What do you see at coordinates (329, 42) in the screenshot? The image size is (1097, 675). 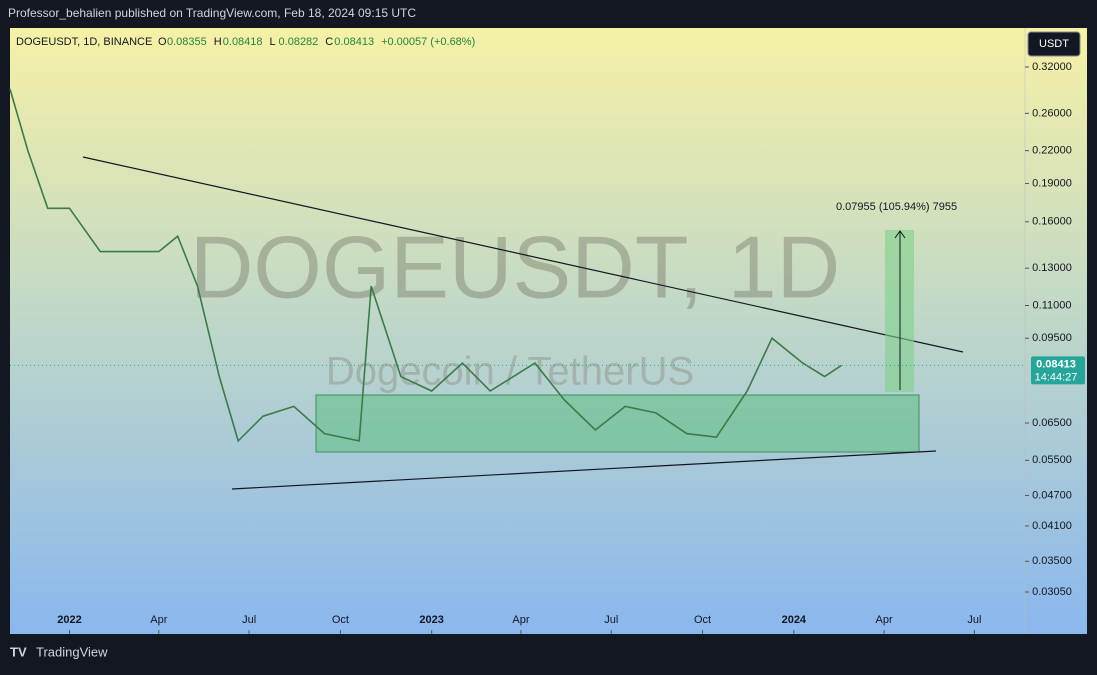 I see `ohlc-key: C` at bounding box center [329, 42].